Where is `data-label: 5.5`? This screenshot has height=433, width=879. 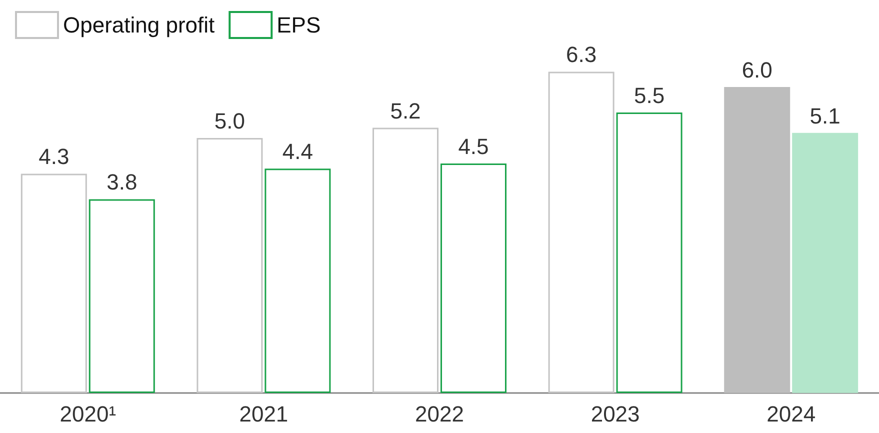
data-label: 5.5 is located at coordinates (649, 95).